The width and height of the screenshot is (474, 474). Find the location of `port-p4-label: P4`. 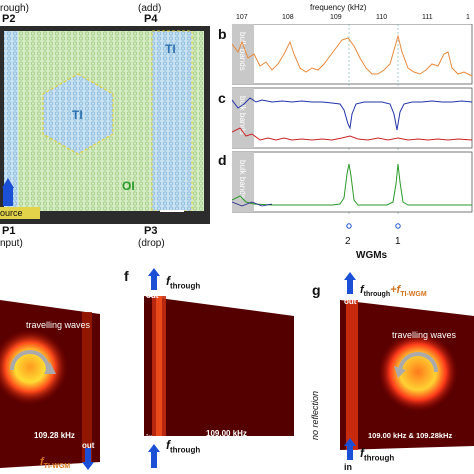

port-p4-label: P4 is located at coordinates (151, 19).